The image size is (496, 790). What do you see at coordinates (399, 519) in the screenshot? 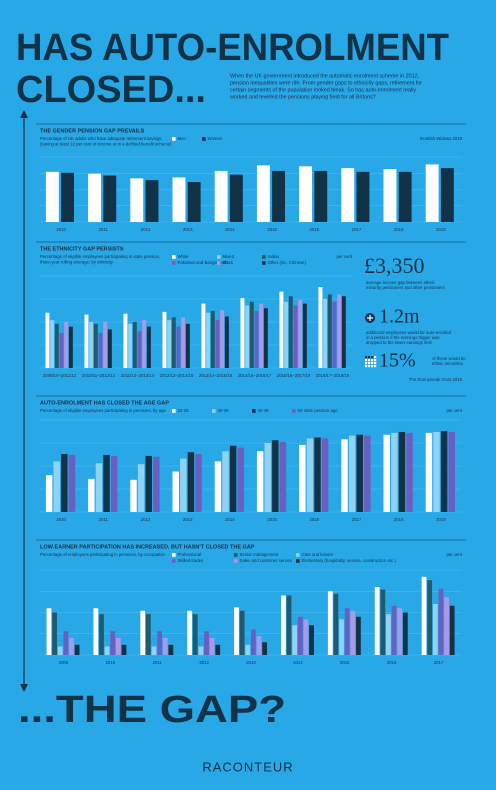
I see `x-tick-label: 2018` at bounding box center [399, 519].